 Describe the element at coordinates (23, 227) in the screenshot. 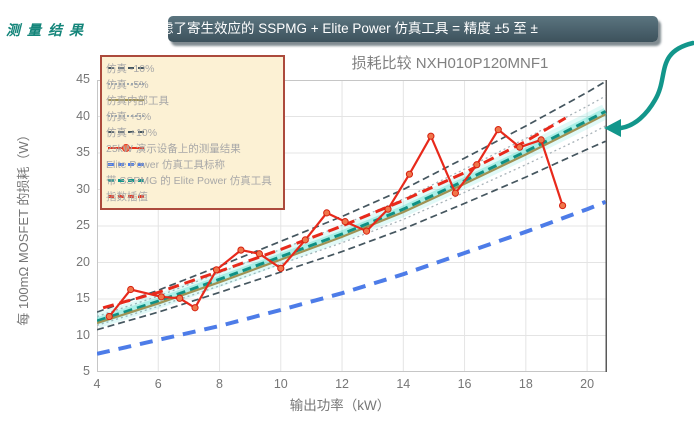

I see `y-axis-label: 每 100mΩ MOSFET 的损耗（W）` at that location.